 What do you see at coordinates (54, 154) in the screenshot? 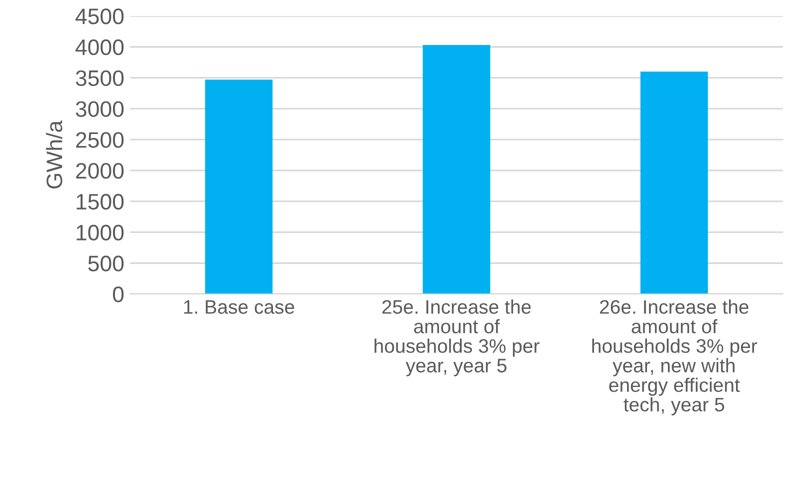
I see `y-axis-title: GWh/a` at bounding box center [54, 154].